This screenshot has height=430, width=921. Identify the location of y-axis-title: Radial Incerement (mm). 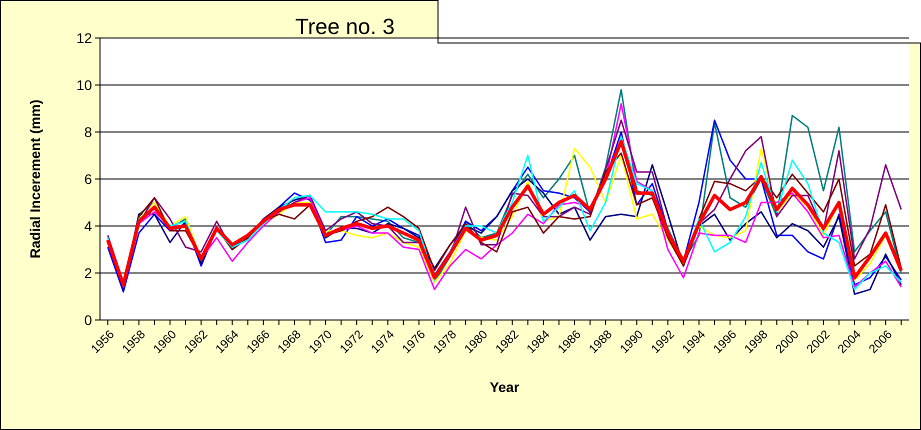
(35, 179).